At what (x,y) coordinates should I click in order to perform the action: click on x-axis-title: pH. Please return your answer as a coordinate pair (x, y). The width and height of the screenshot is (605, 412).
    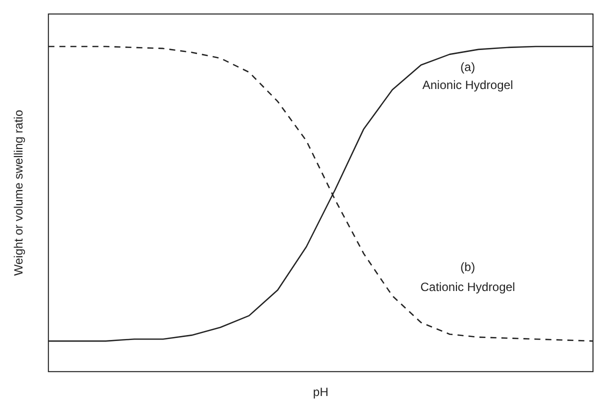
    Looking at the image, I should click on (320, 392).